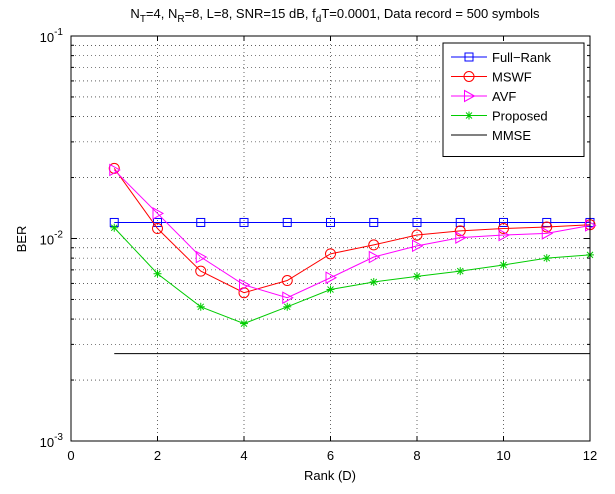  I want to click on y-axis-label: BER, so click(21, 239).